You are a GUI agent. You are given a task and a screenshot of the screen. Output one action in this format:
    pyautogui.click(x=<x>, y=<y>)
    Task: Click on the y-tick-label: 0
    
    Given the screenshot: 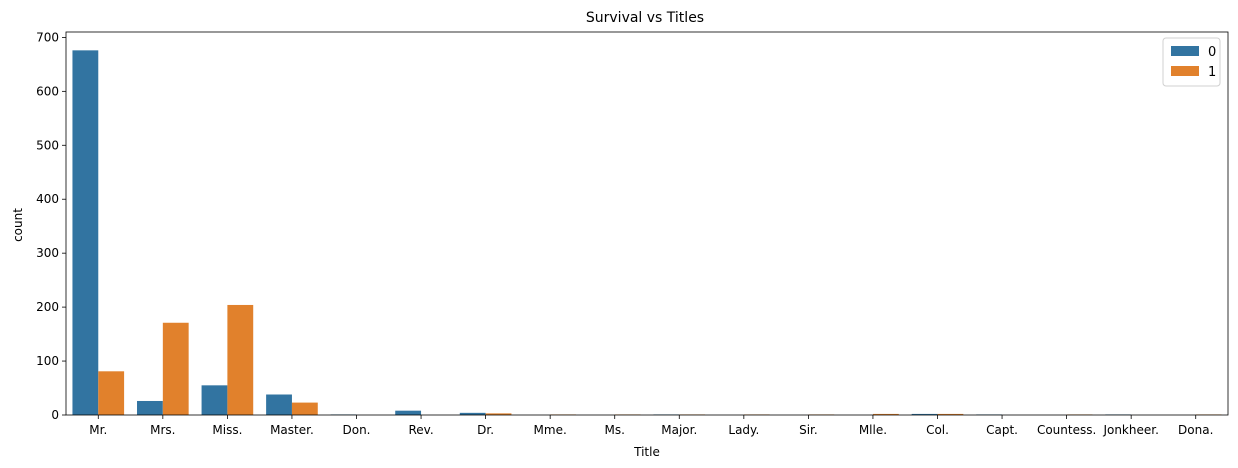 What is the action you would take?
    pyautogui.click(x=55, y=415)
    